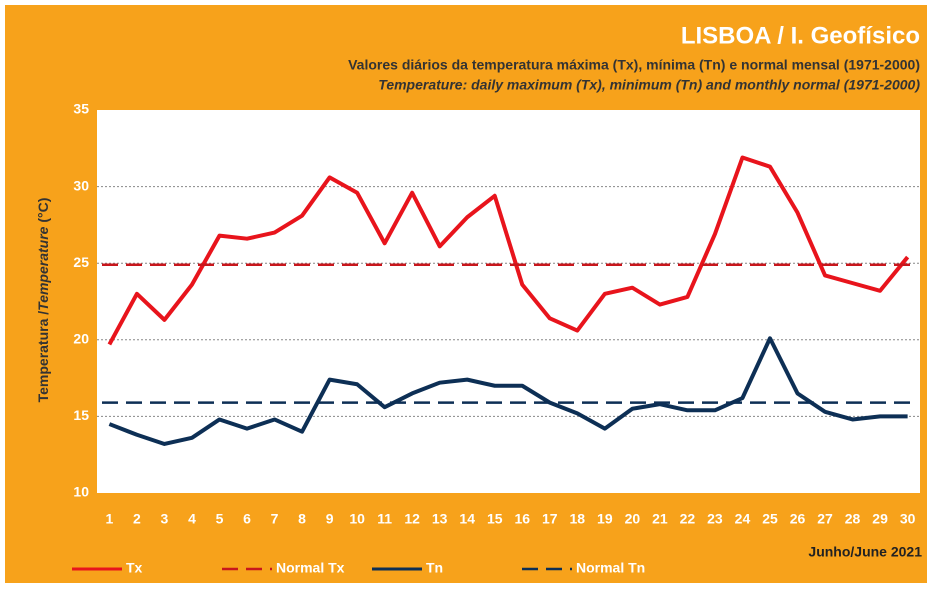 This screenshot has height=589, width=935. What do you see at coordinates (770, 519) in the screenshot?
I see `x-tick-label: 25` at bounding box center [770, 519].